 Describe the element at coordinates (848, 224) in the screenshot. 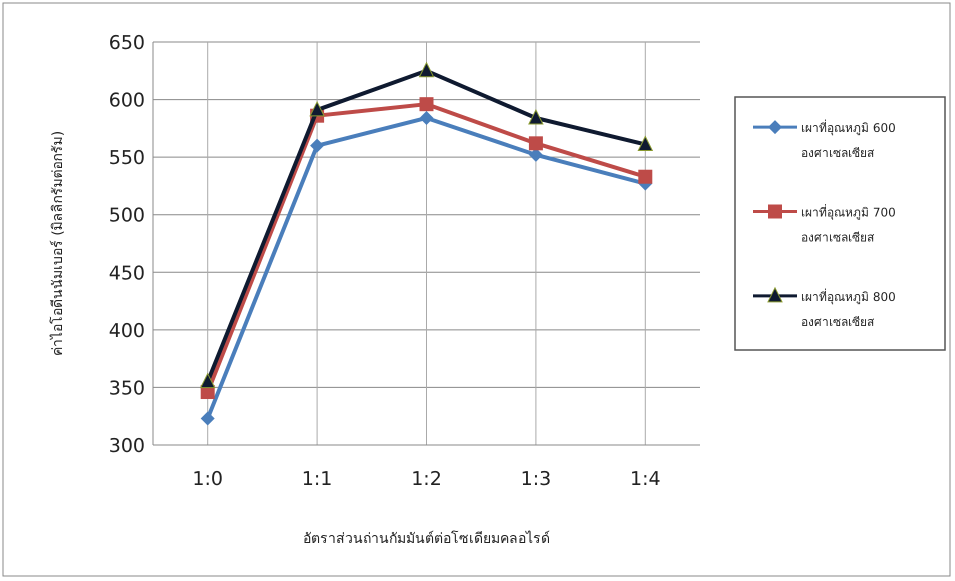

I see `legend-label: เผาที่อุณหภูมิ 700 องศาเซลเซียส` at that location.